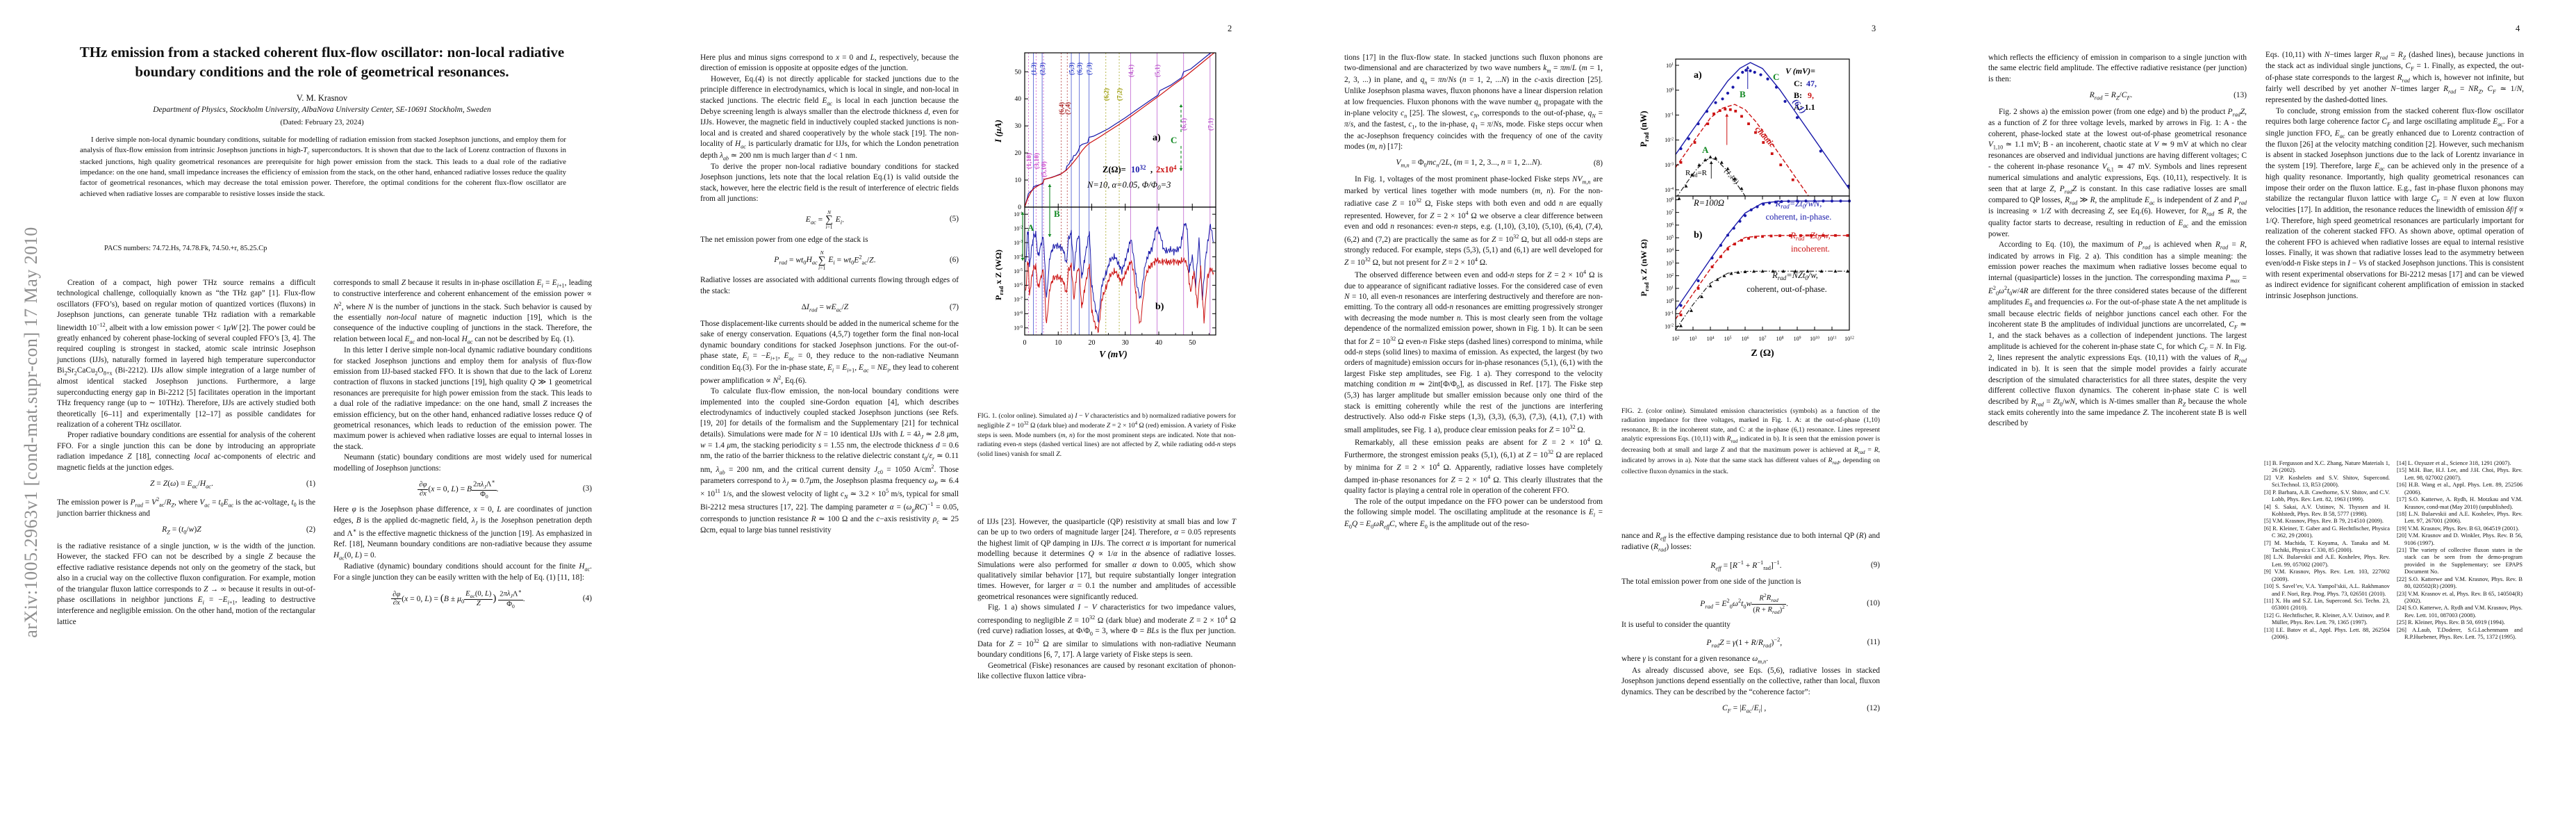  Describe the element at coordinates (1670, 200) in the screenshot. I see `svg-text: 108` at that location.